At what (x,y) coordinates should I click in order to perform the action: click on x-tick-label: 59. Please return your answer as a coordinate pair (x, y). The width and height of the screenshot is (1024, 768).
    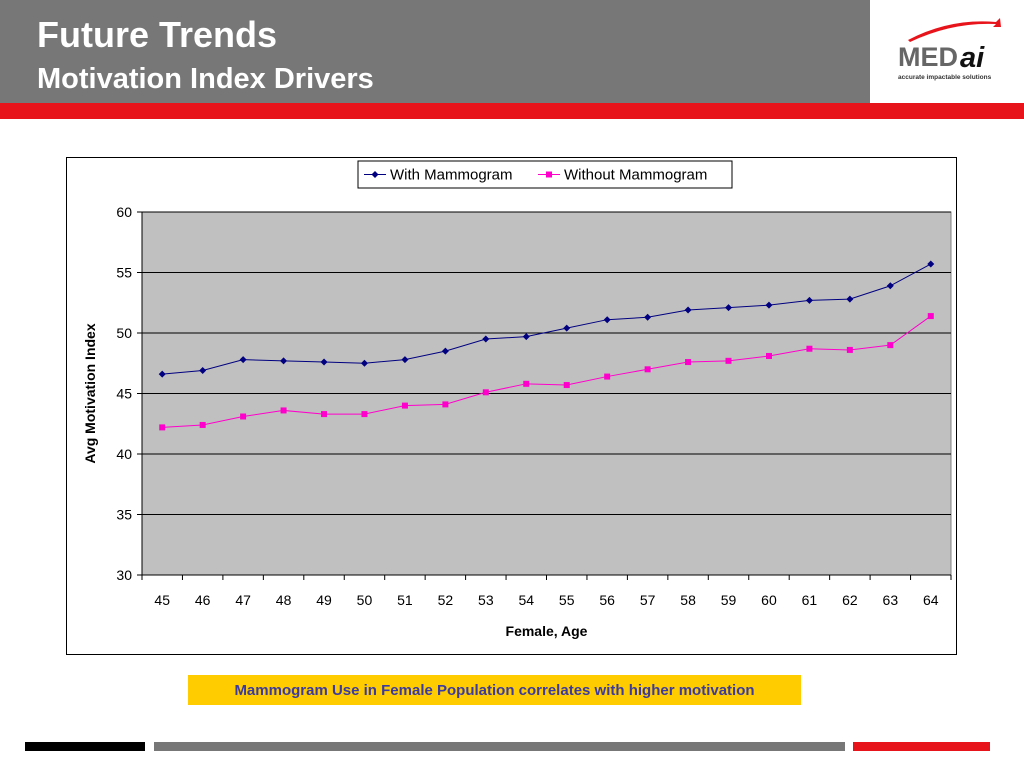
    Looking at the image, I should click on (729, 600).